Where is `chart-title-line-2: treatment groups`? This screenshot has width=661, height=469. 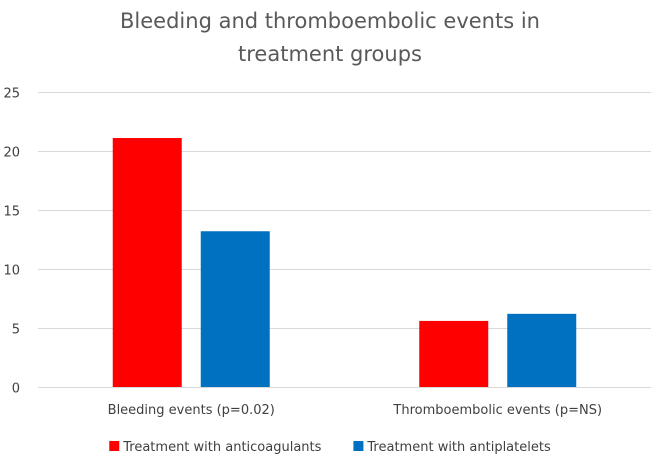 chart-title-line-2: treatment groups is located at coordinates (330, 54).